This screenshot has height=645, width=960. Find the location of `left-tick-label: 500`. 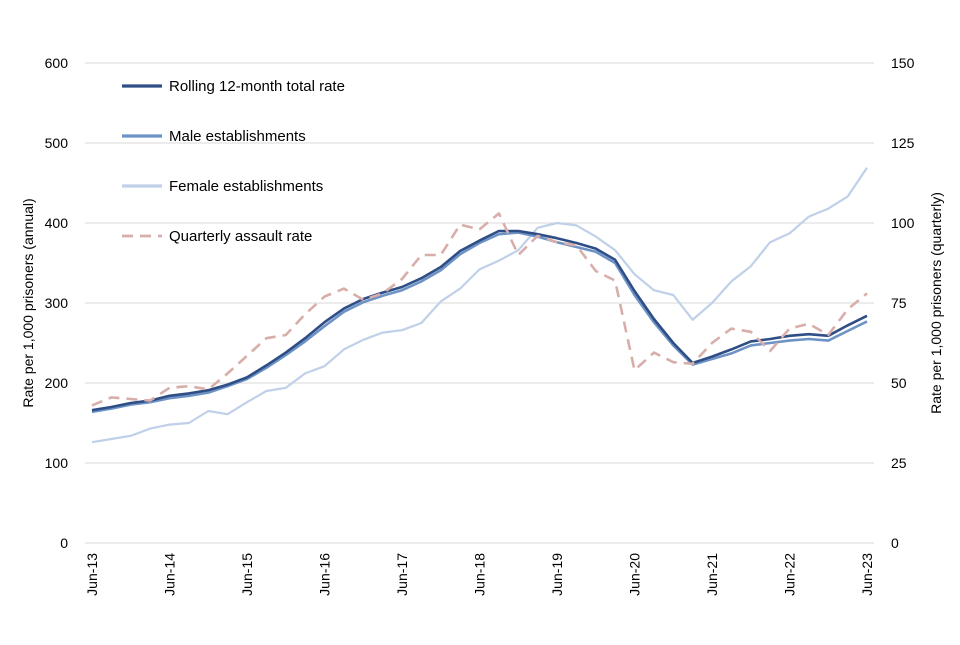

left-tick-label: 500 is located at coordinates (57, 143).